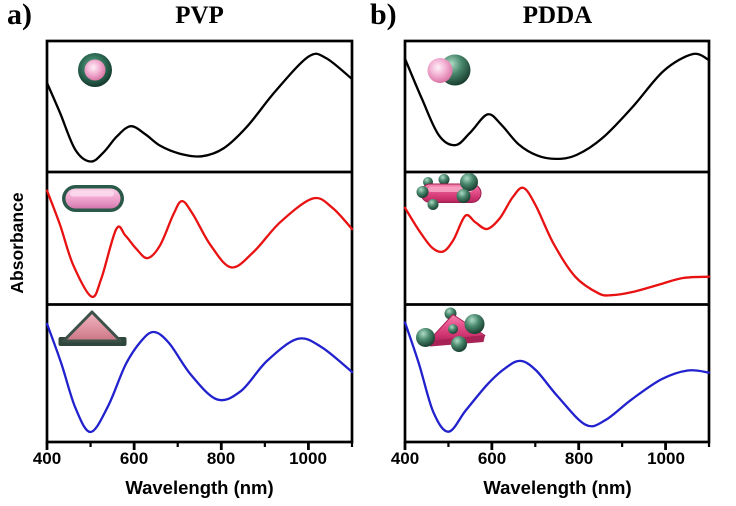 The height and width of the screenshot is (506, 736). I want to click on spectrum-pdda-nanorod, so click(557, 241).